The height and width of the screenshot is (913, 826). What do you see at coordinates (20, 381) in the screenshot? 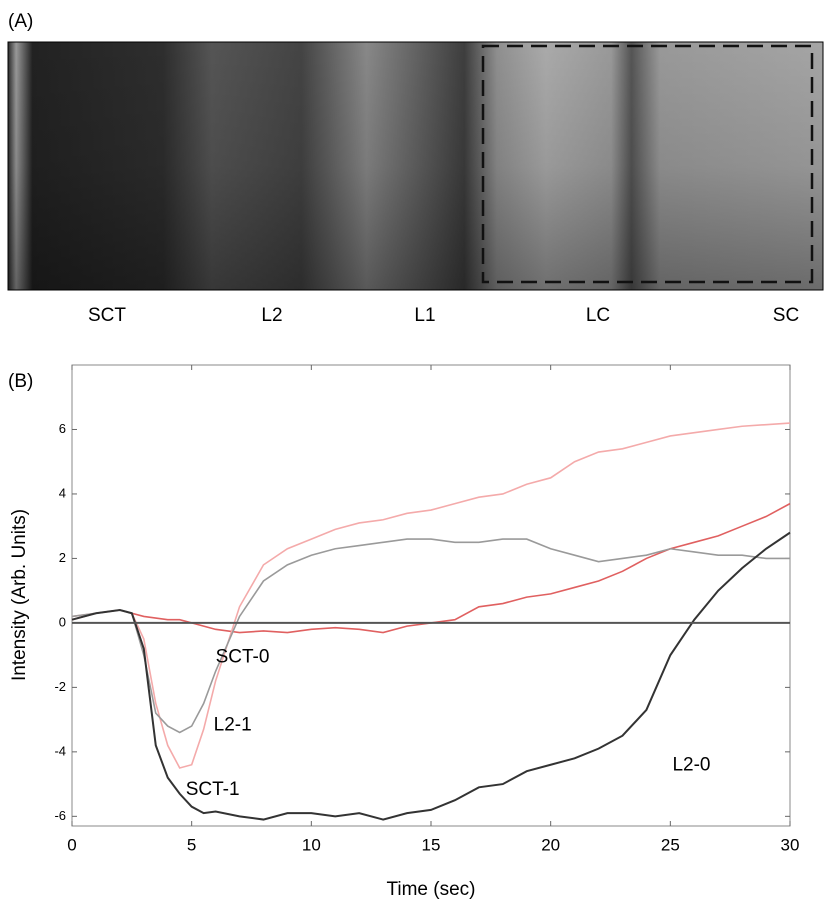
I see `panel-label: (B)` at bounding box center [20, 381].